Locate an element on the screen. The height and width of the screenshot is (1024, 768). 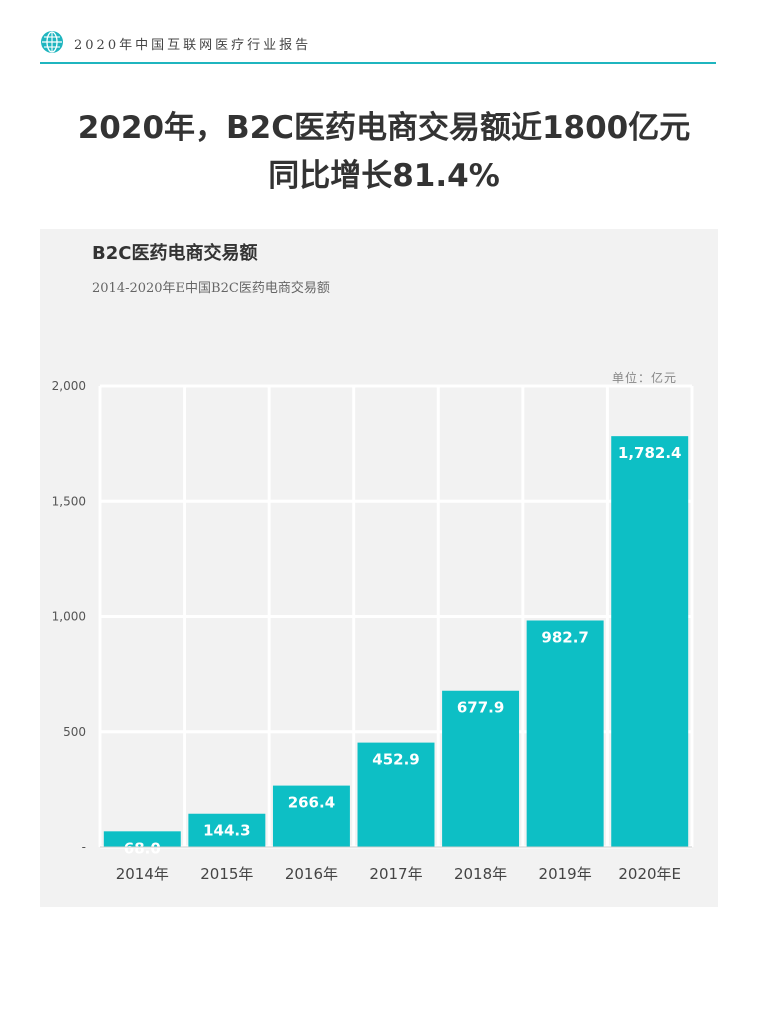
bar-value-label: 1,782.4 is located at coordinates (650, 453).